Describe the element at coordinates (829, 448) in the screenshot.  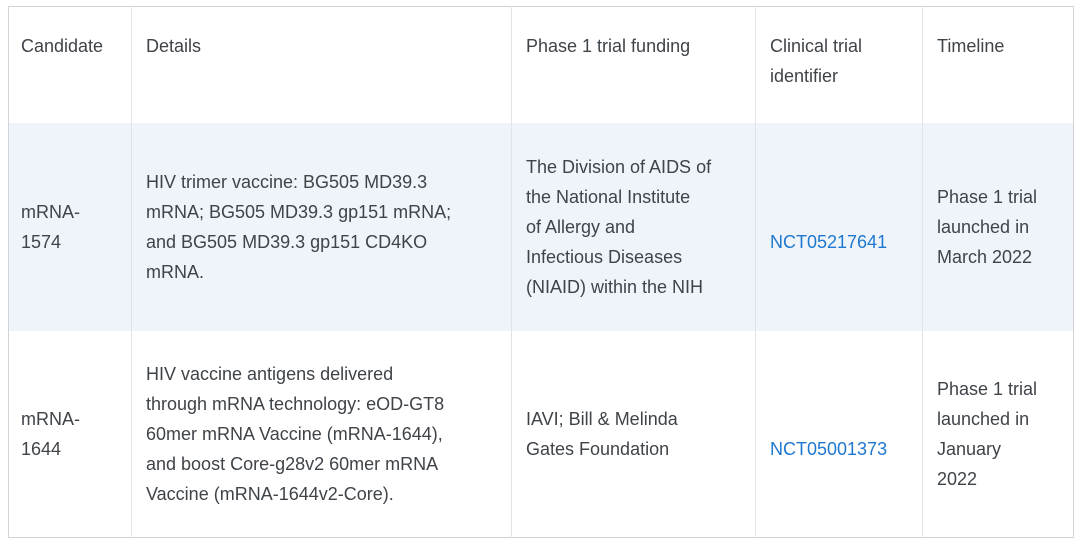
I see `nct05001373-link: NCT05001373` at that location.